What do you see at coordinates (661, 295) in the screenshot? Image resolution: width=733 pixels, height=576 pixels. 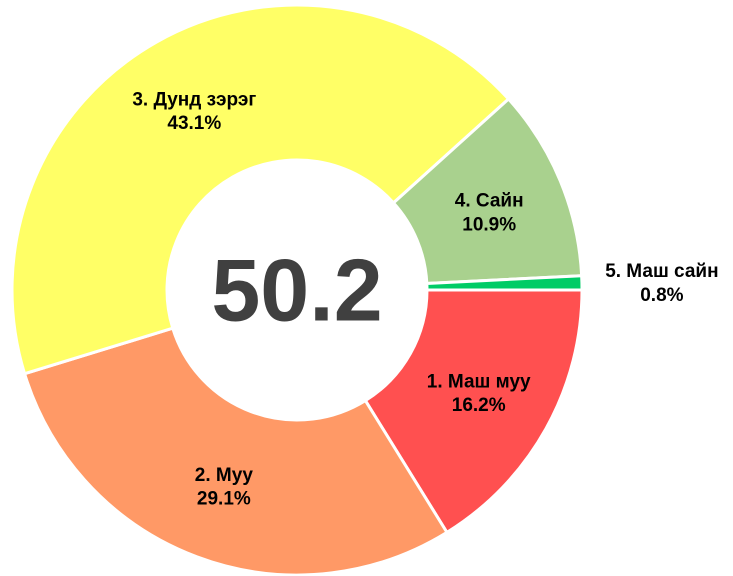 I see `slice-label-value: 0.8%` at bounding box center [661, 295].